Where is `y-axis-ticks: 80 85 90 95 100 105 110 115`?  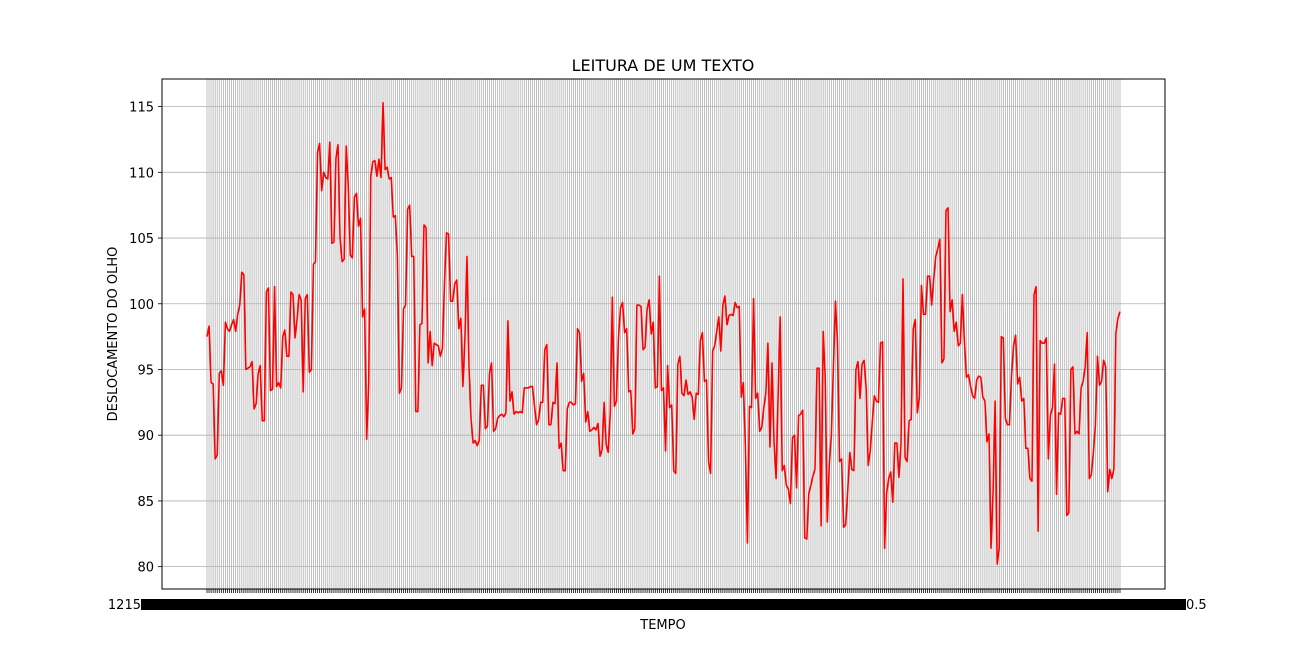
y-axis-ticks: 80 85 90 95 100 105 110 115 is located at coordinates (145, 338).